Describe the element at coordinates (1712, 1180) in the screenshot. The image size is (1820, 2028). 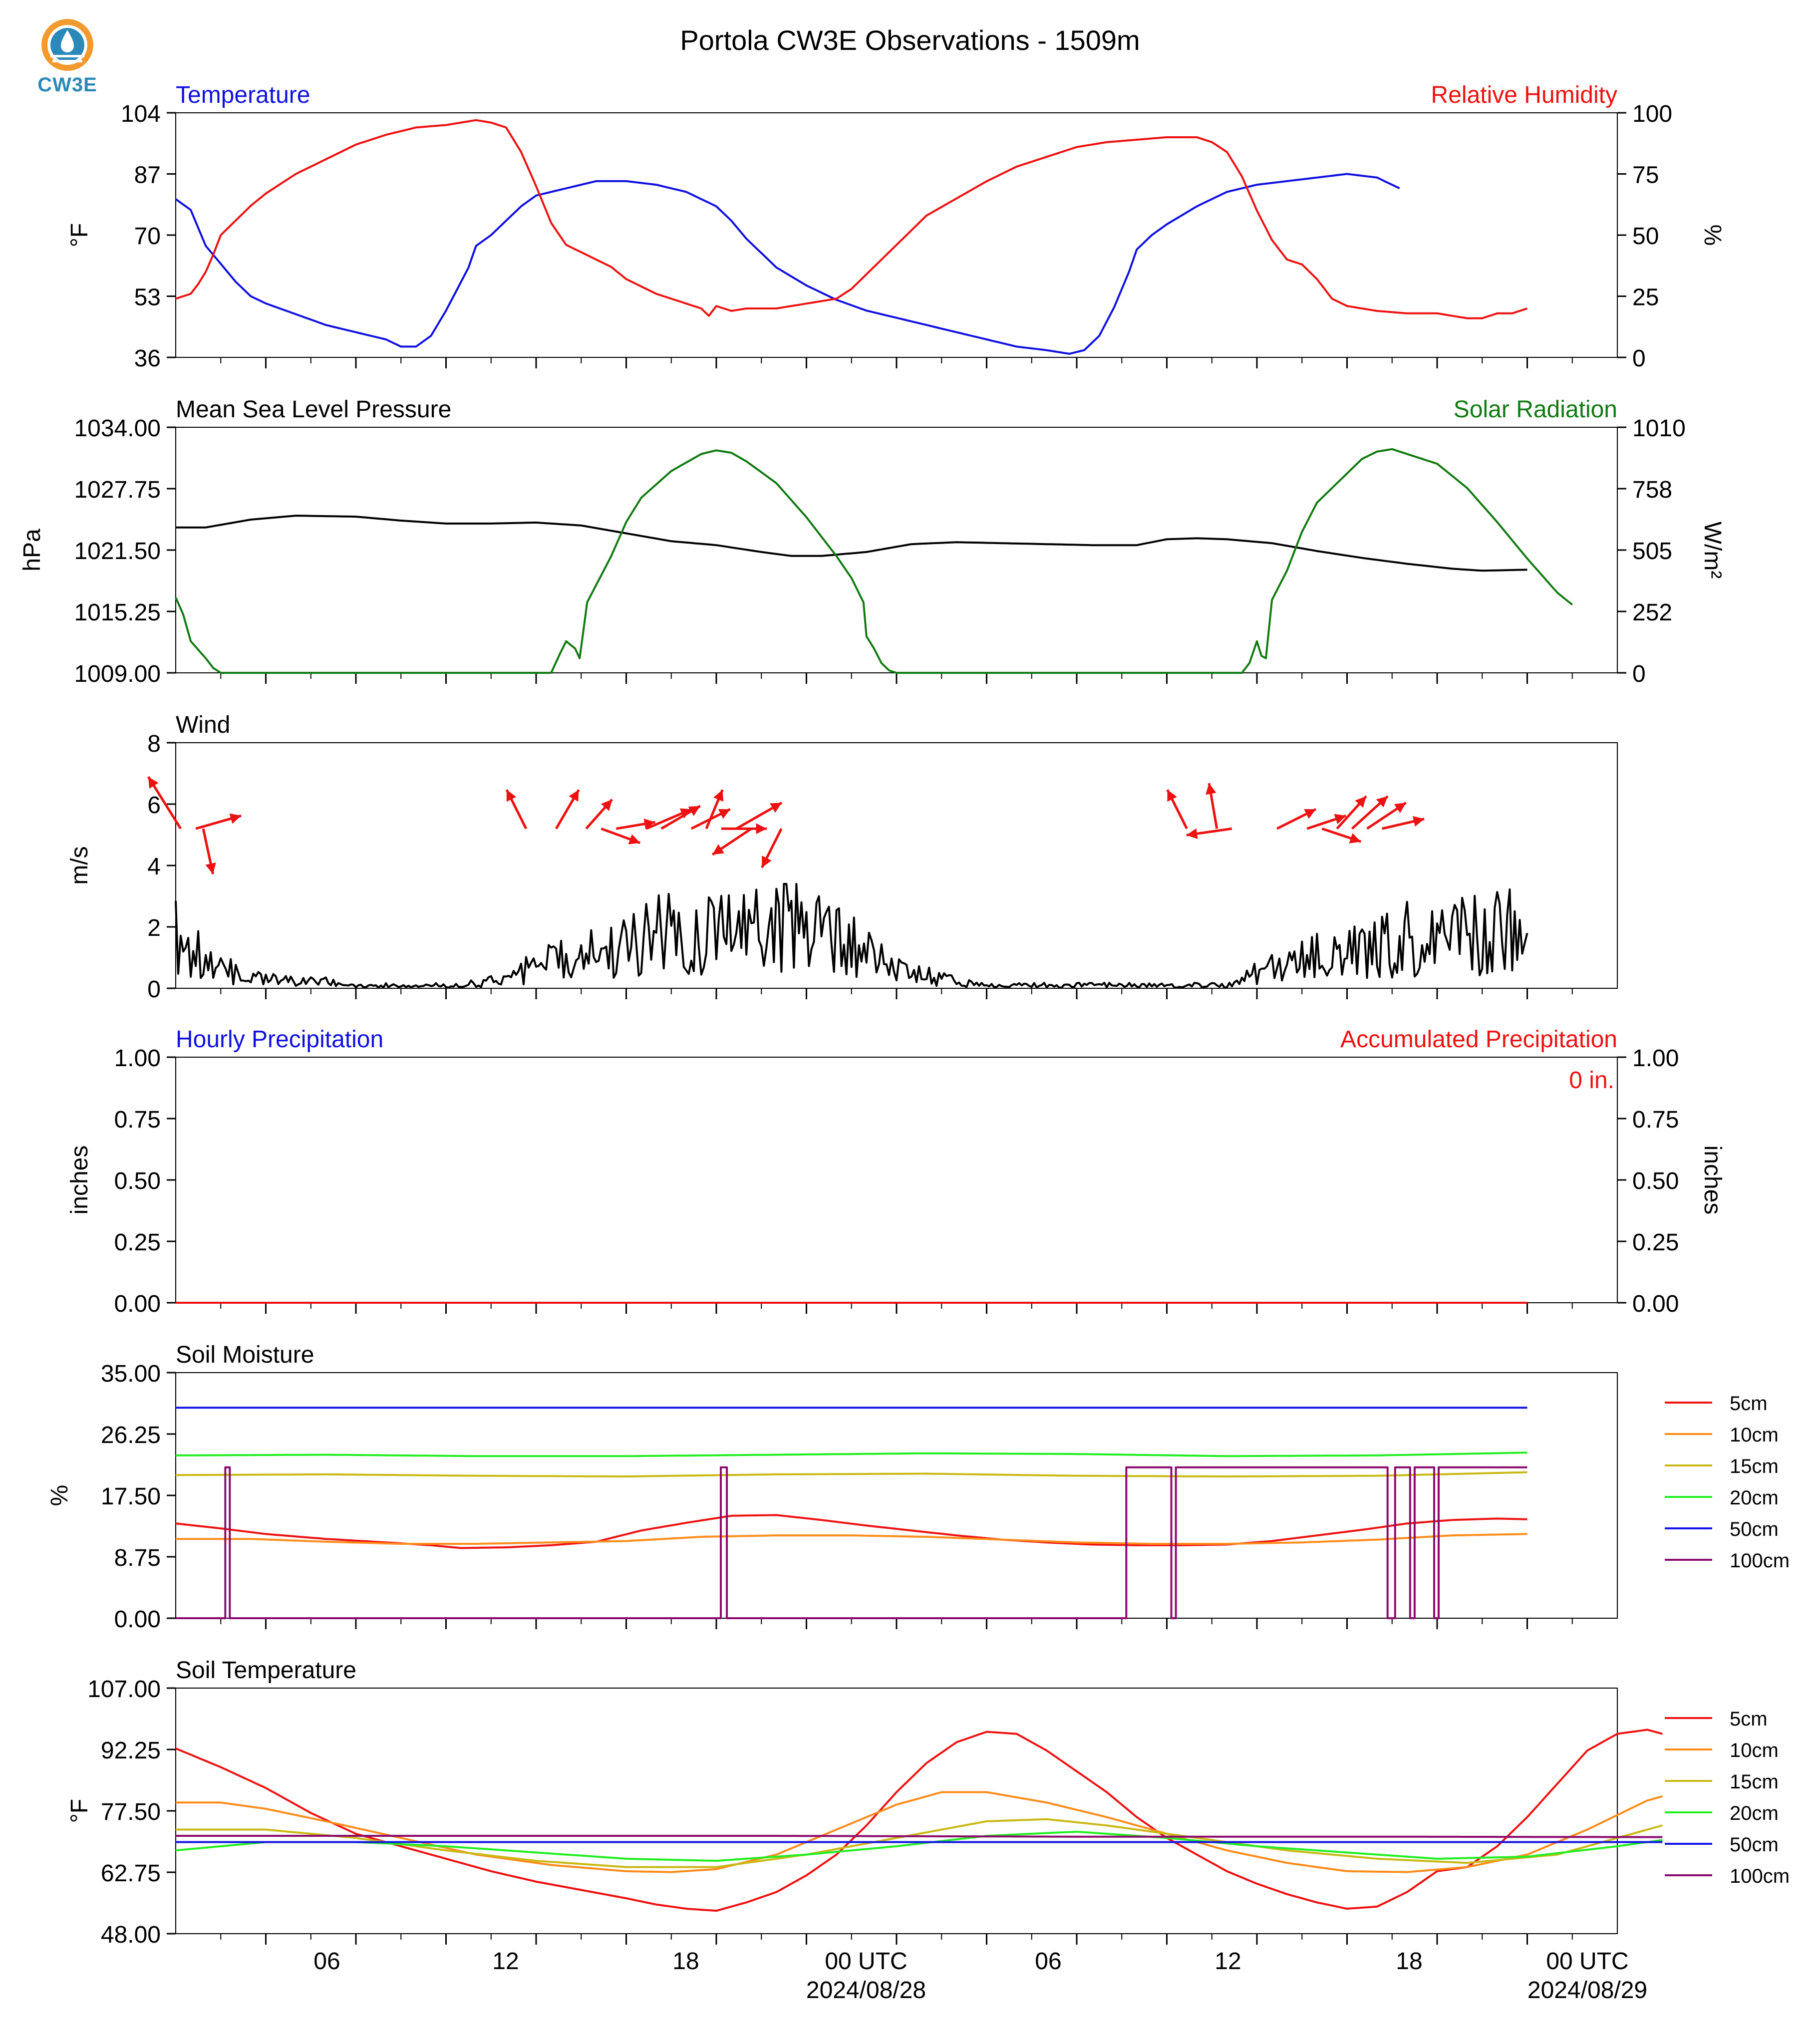
I see `y-right-axis-label: inches` at that location.